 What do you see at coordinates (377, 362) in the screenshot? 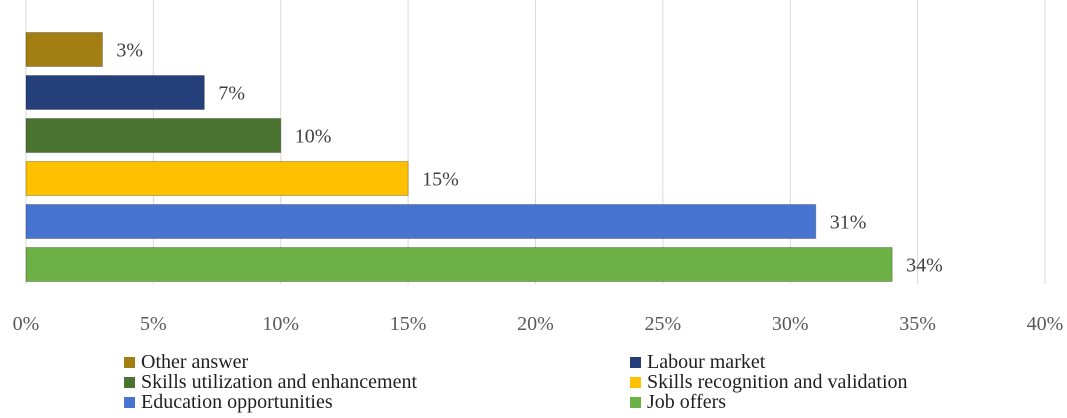
I see `legend-item: Other answer` at bounding box center [377, 362].